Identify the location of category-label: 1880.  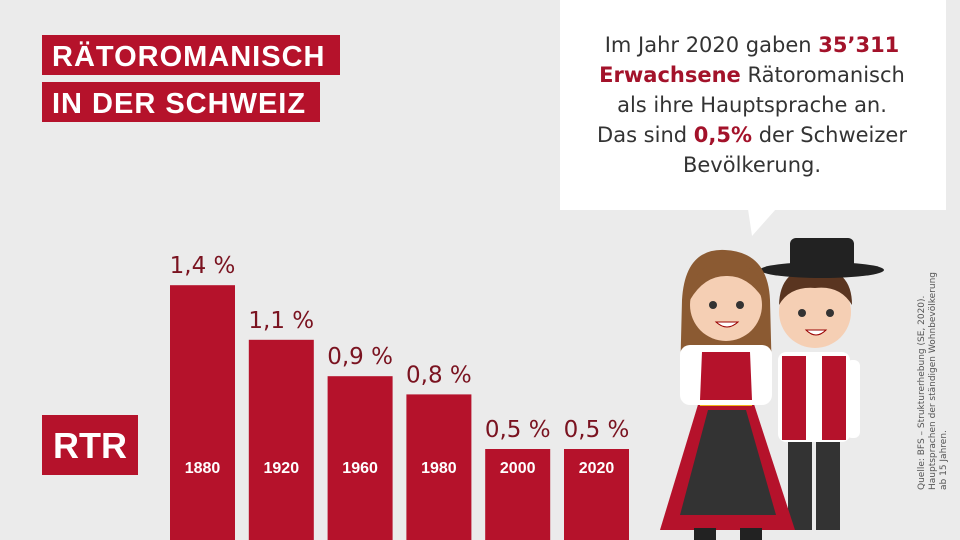
(203, 468).